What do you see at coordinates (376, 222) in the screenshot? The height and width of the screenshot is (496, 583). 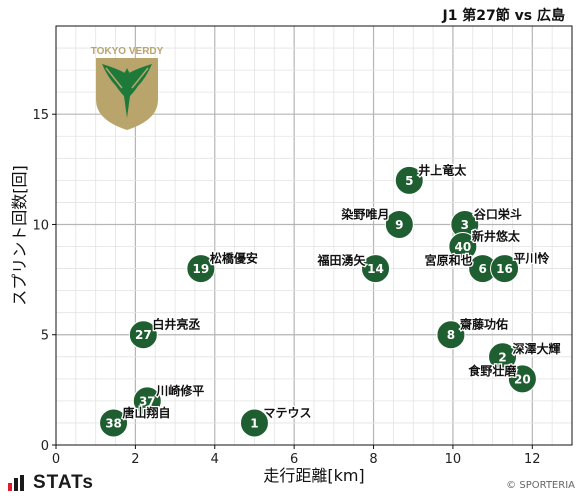 I see `data-point: 9 染野唯月` at bounding box center [376, 222].